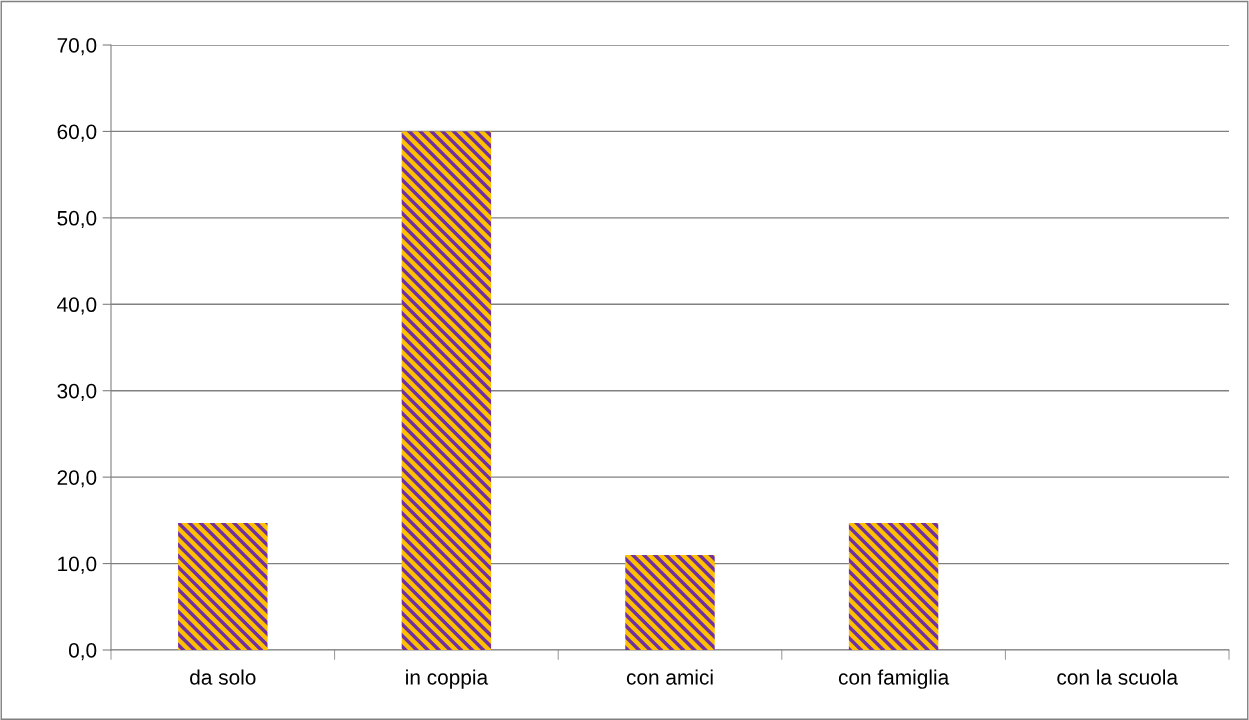 This screenshot has height=720, width=1249. What do you see at coordinates (77, 392) in the screenshot?
I see `y-tick-label: 30,0` at bounding box center [77, 392].